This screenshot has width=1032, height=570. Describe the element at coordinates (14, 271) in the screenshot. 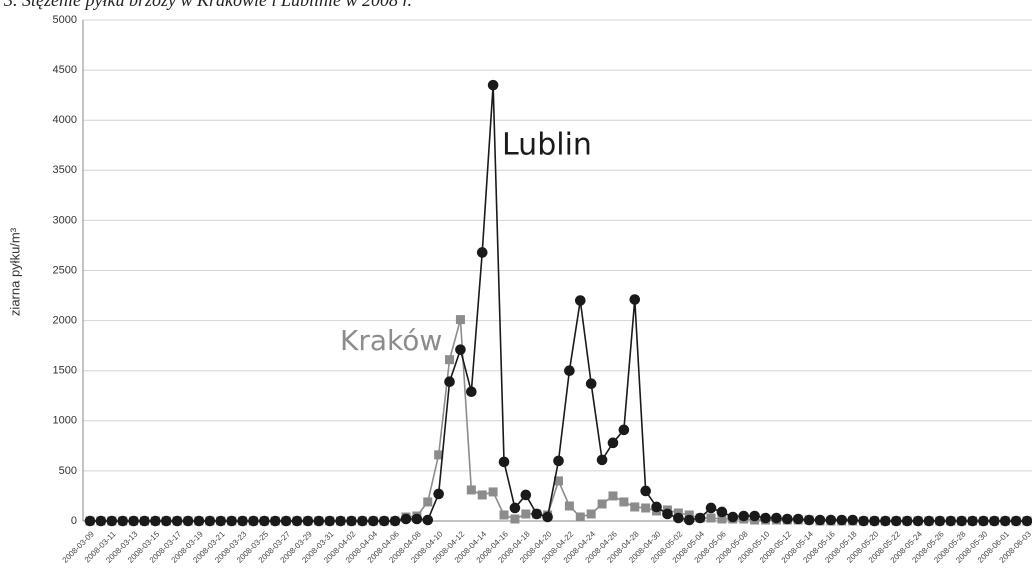

I see `y-axis-label: ziarna pyłku/m³` at that location.